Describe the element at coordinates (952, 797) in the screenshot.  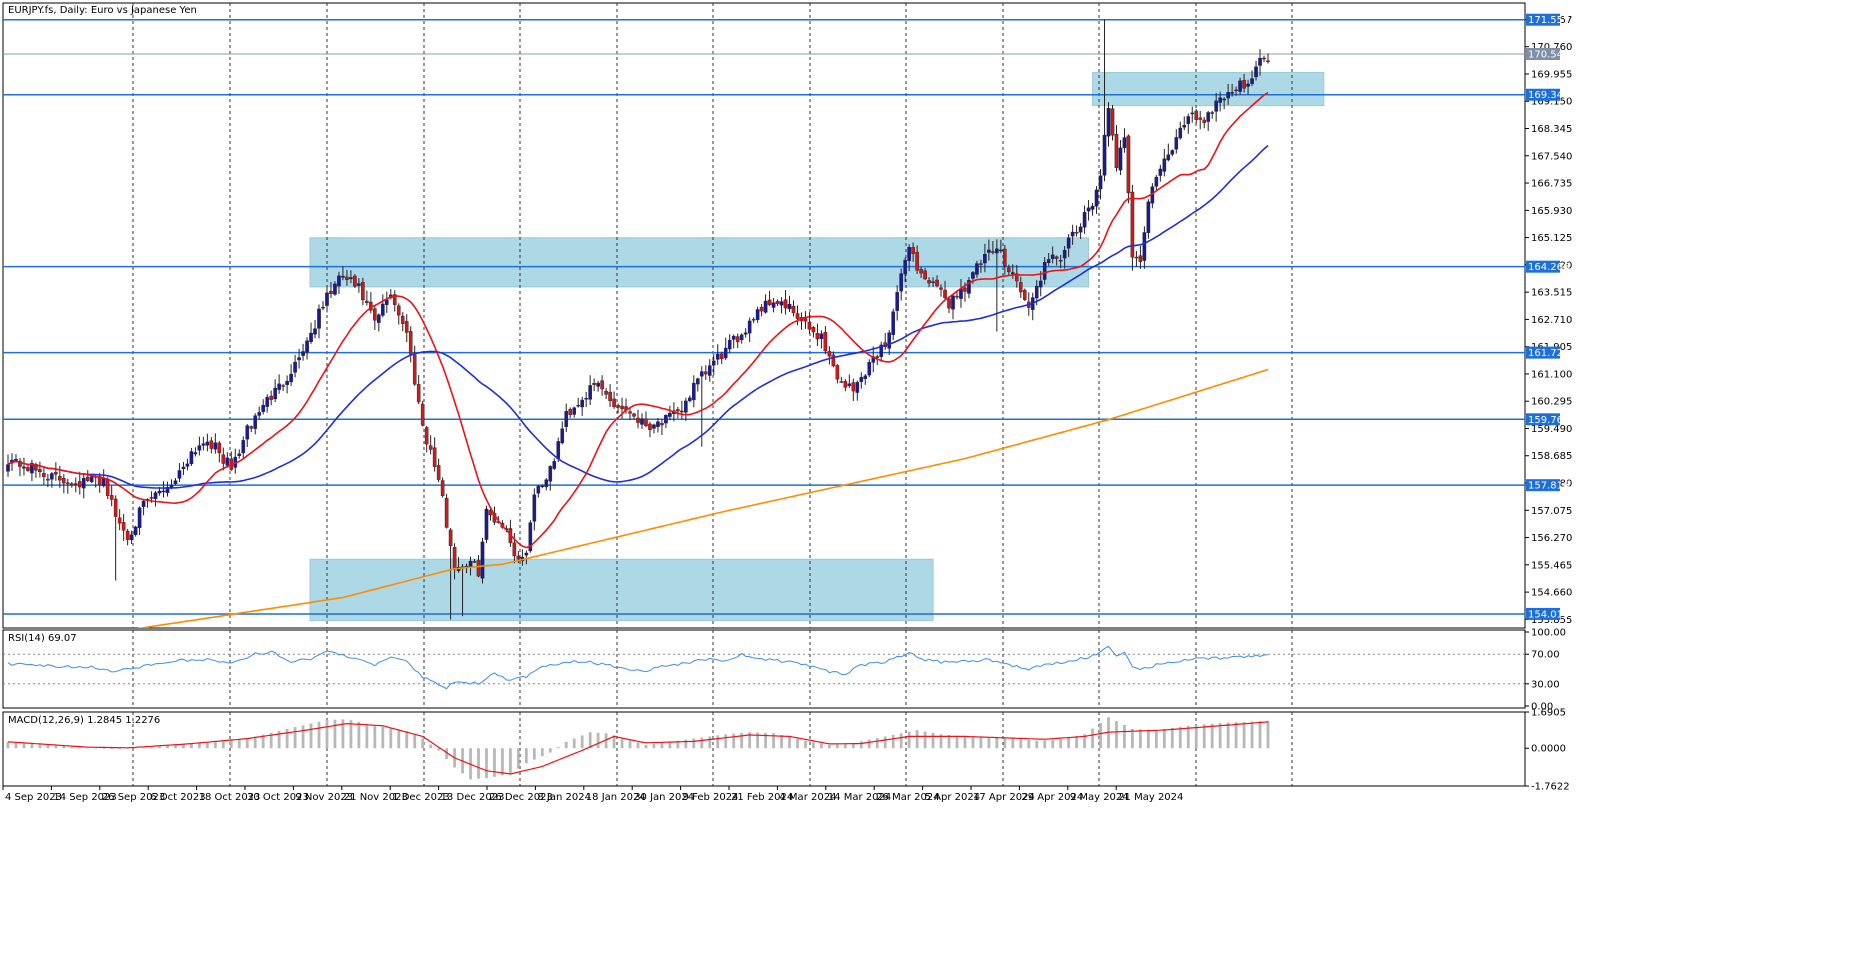
I see `x-tick-label: 5 Apr 2024` at that location.